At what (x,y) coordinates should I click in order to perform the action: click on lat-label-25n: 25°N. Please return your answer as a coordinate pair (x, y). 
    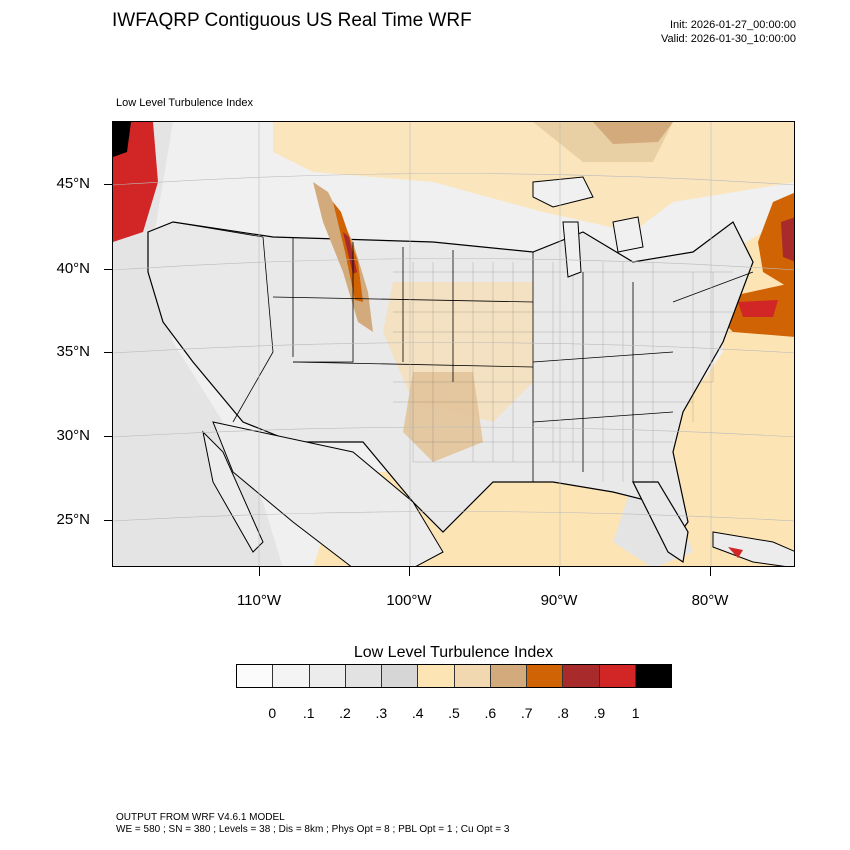
    Looking at the image, I should click on (73, 519).